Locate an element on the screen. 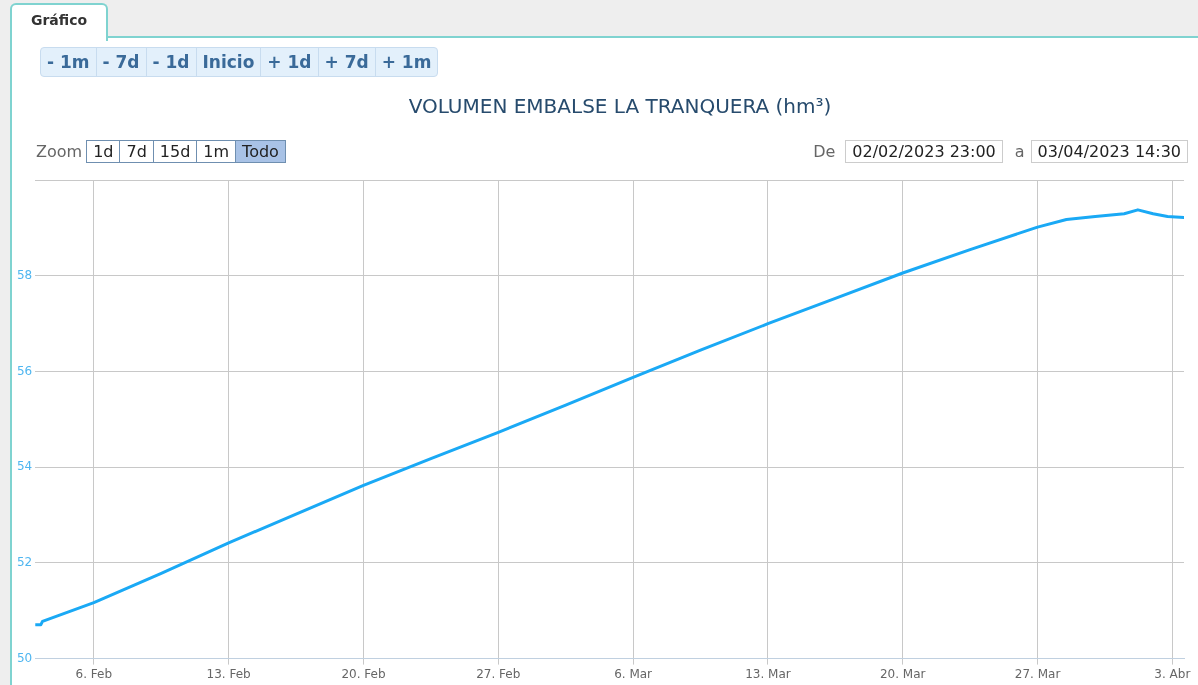 The image size is (1198, 685). text: De is located at coordinates (824, 151).